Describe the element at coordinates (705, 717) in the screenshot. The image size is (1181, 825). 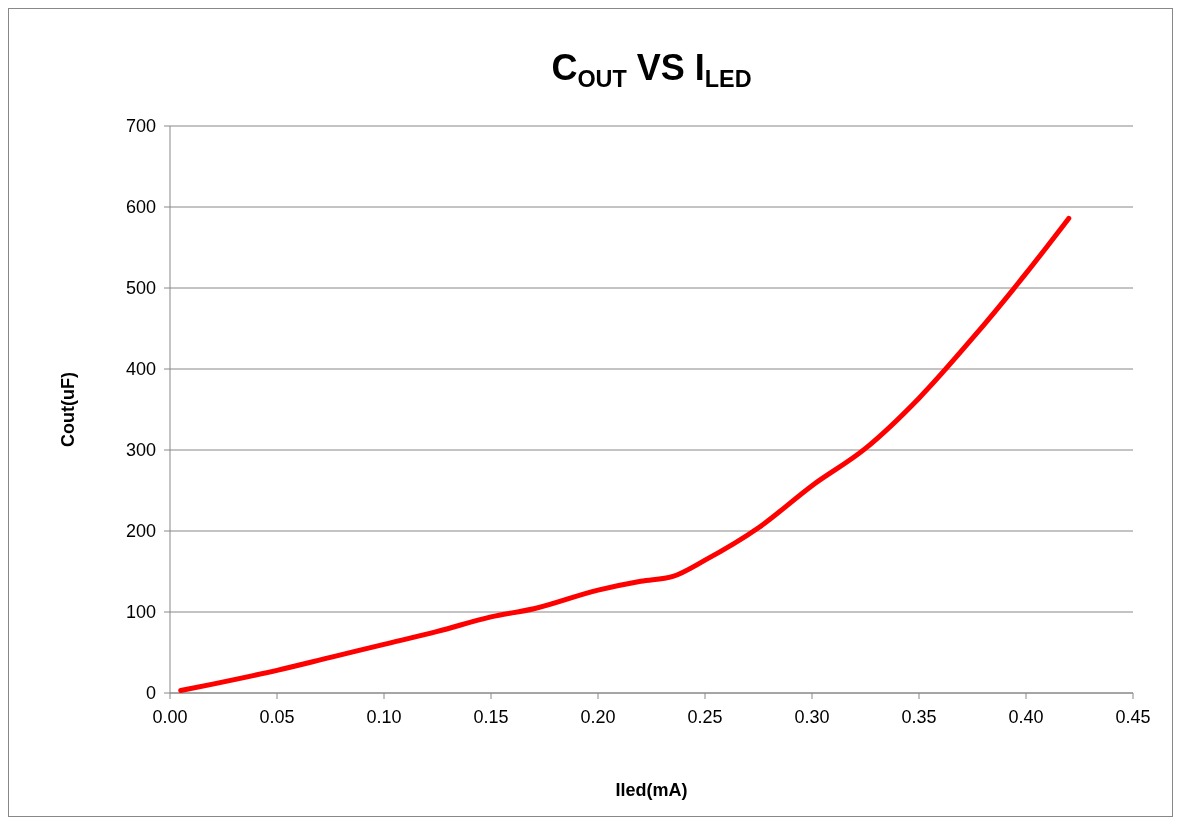
I see `x-tick-label: 0.25` at that location.